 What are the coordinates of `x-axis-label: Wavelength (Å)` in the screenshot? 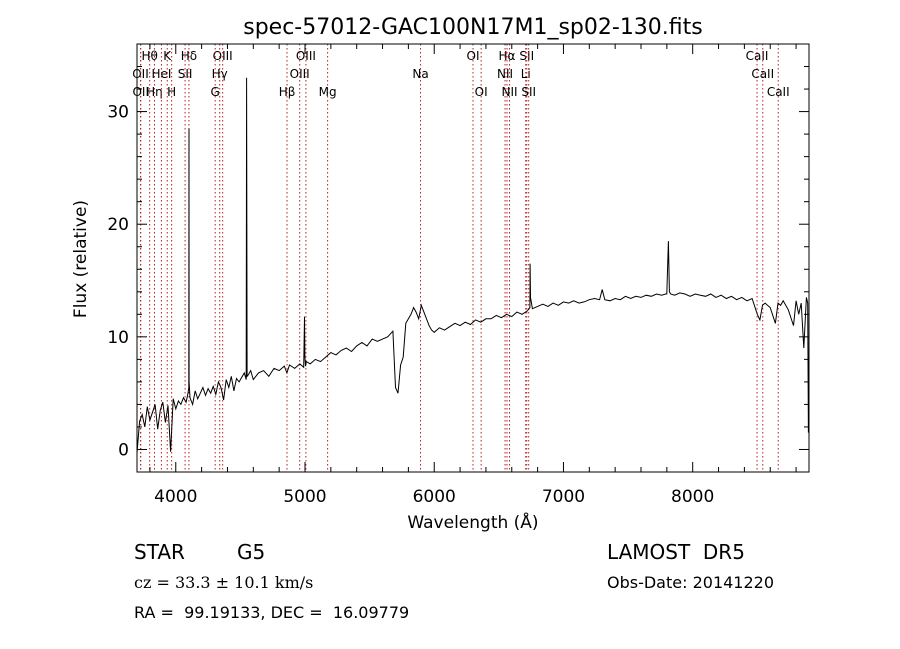 It's located at (472, 522).